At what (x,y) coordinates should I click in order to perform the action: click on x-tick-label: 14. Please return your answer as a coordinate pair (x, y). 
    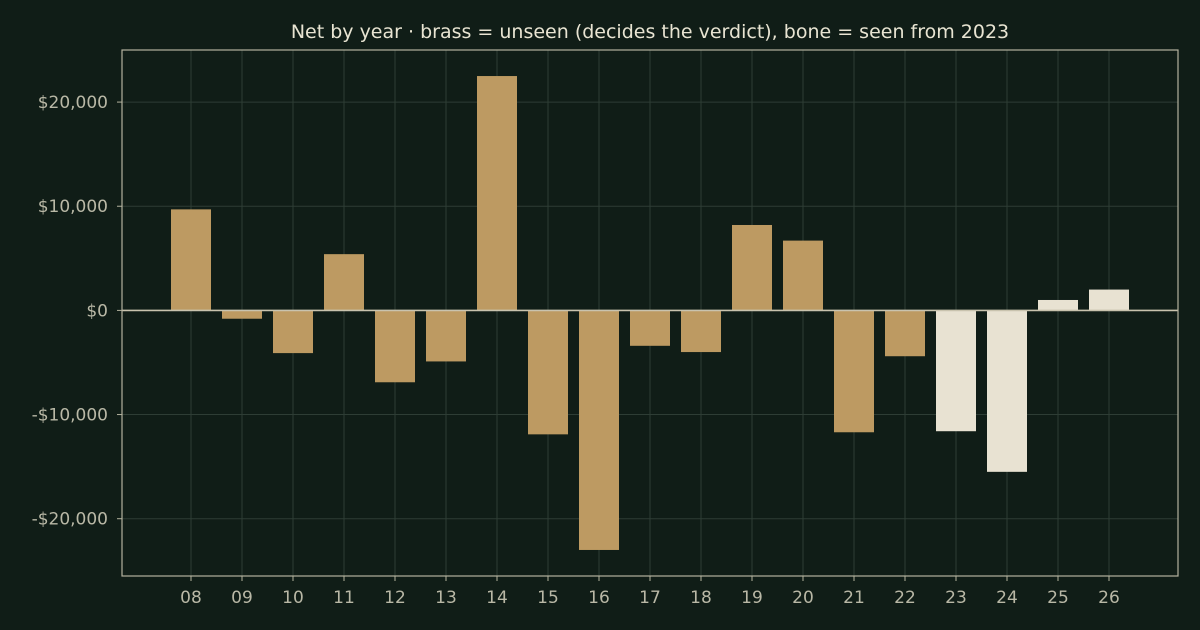
    Looking at the image, I should click on (497, 598).